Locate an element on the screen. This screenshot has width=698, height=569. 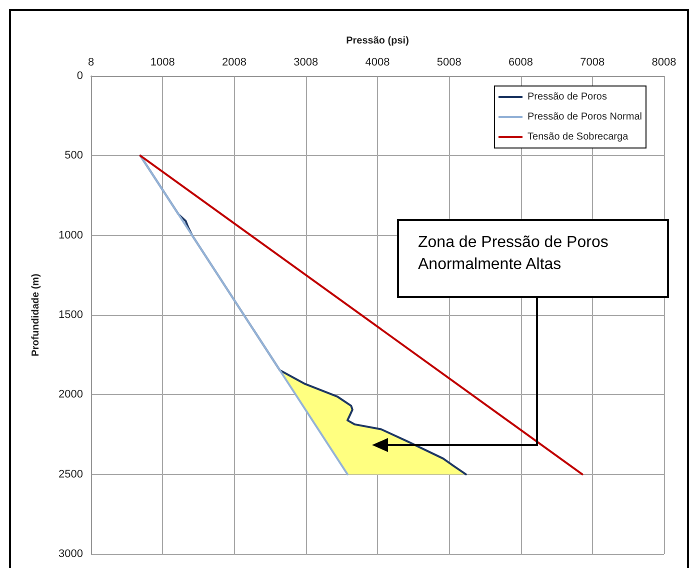
y-axis-title: Profundidade (m) is located at coordinates (36, 315).